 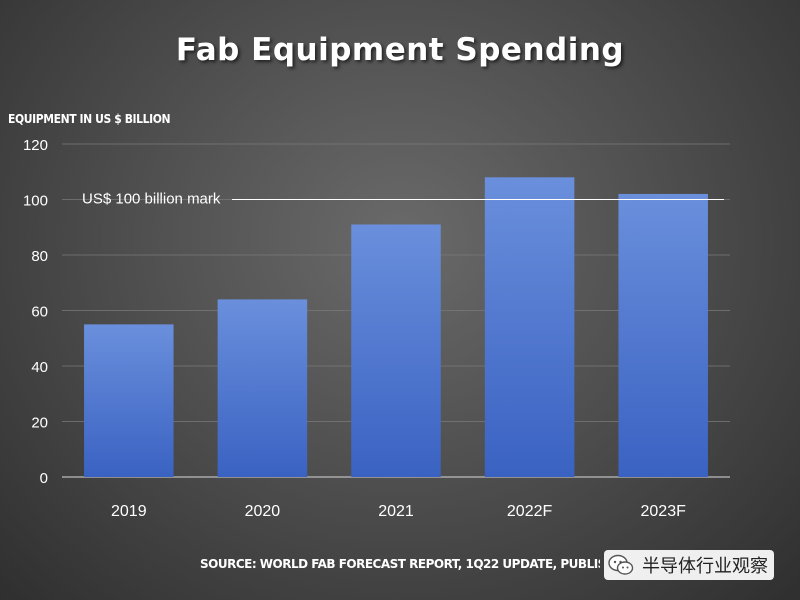 I want to click on watermark: 半导体行业观察, so click(x=689, y=565).